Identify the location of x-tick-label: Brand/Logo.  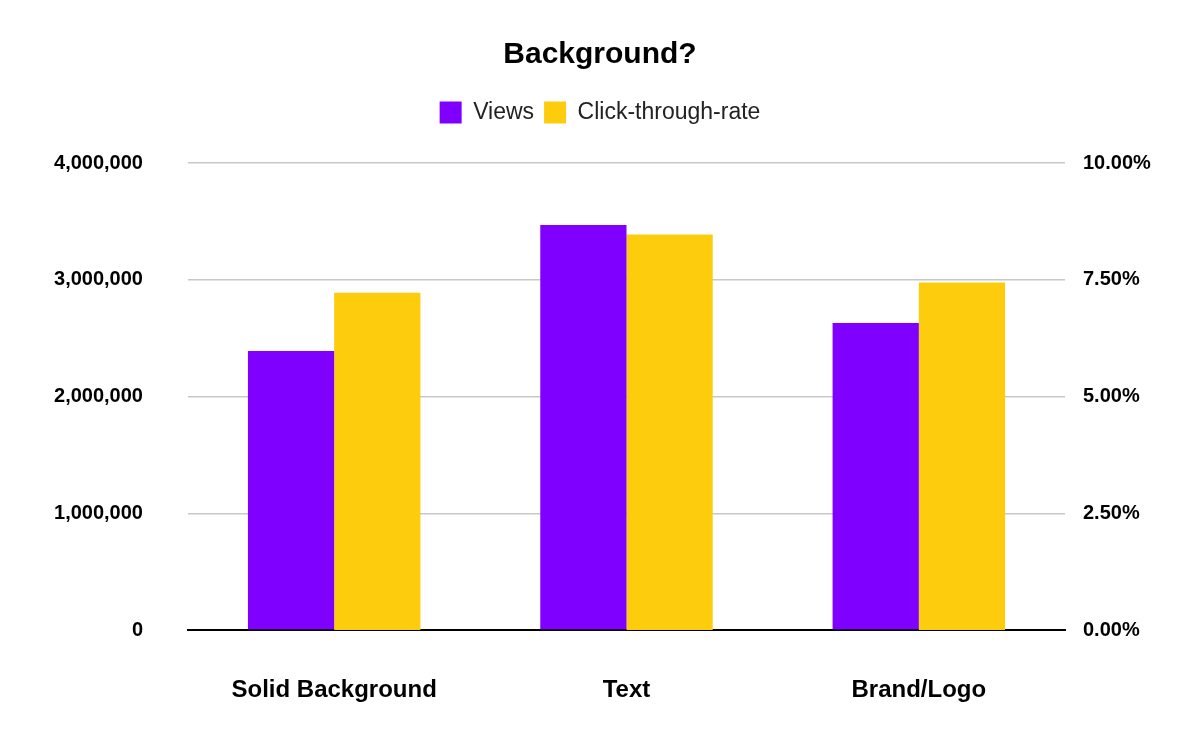
(919, 689).